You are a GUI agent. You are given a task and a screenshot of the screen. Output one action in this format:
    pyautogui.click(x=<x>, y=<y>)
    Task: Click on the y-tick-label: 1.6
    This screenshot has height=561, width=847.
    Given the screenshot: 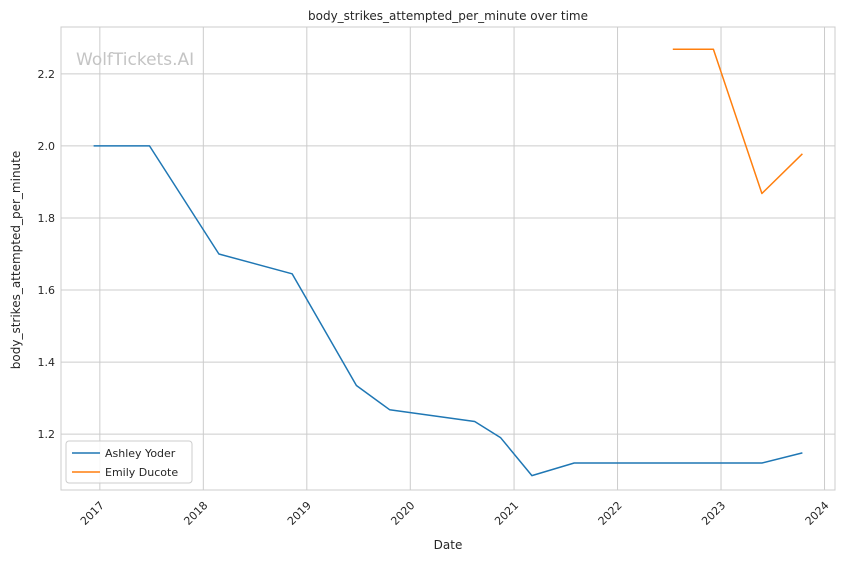 What is the action you would take?
    pyautogui.click(x=47, y=290)
    